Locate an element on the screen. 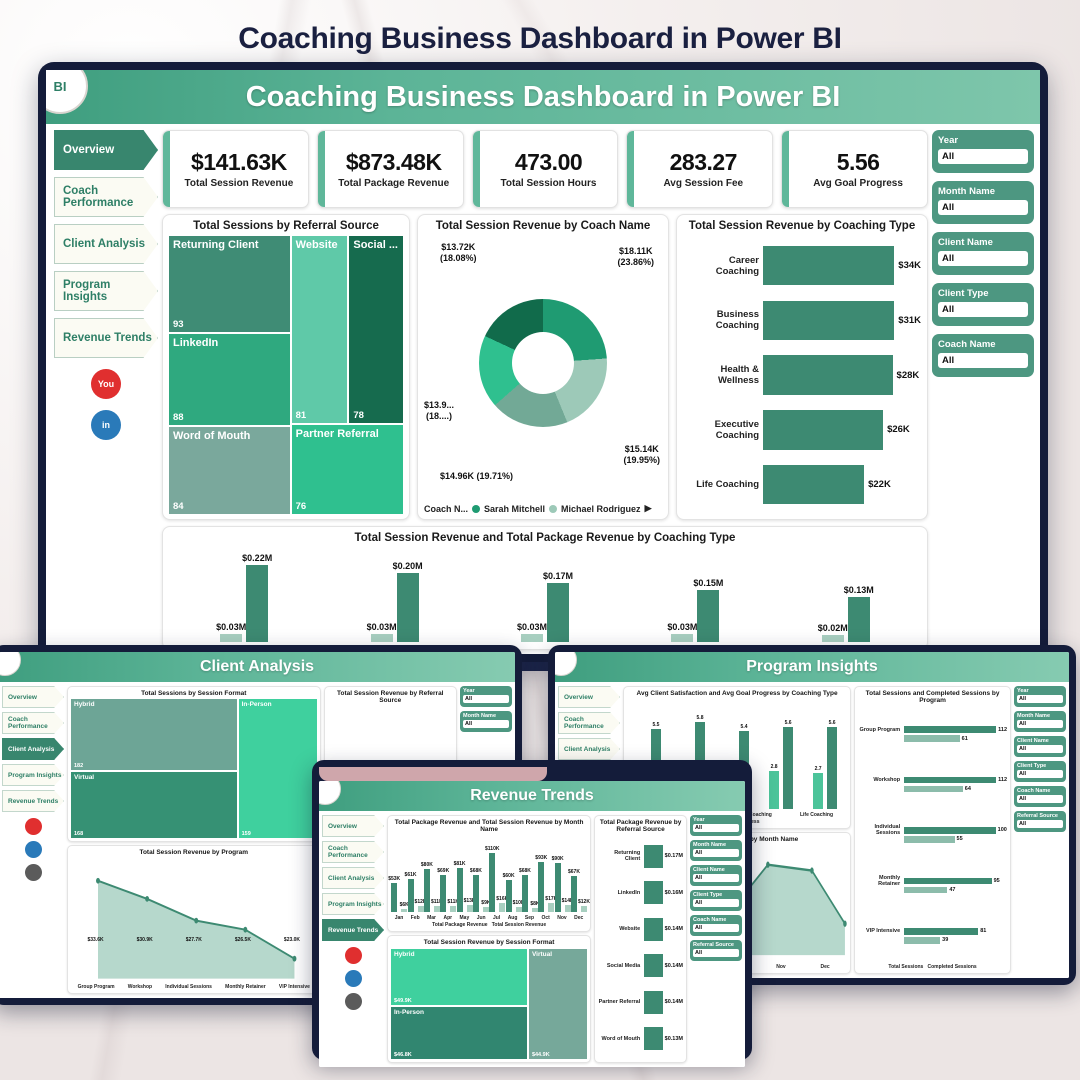 The width and height of the screenshot is (1080, 1080). bar-row: Returning Client $0.17M is located at coordinates (640, 856).